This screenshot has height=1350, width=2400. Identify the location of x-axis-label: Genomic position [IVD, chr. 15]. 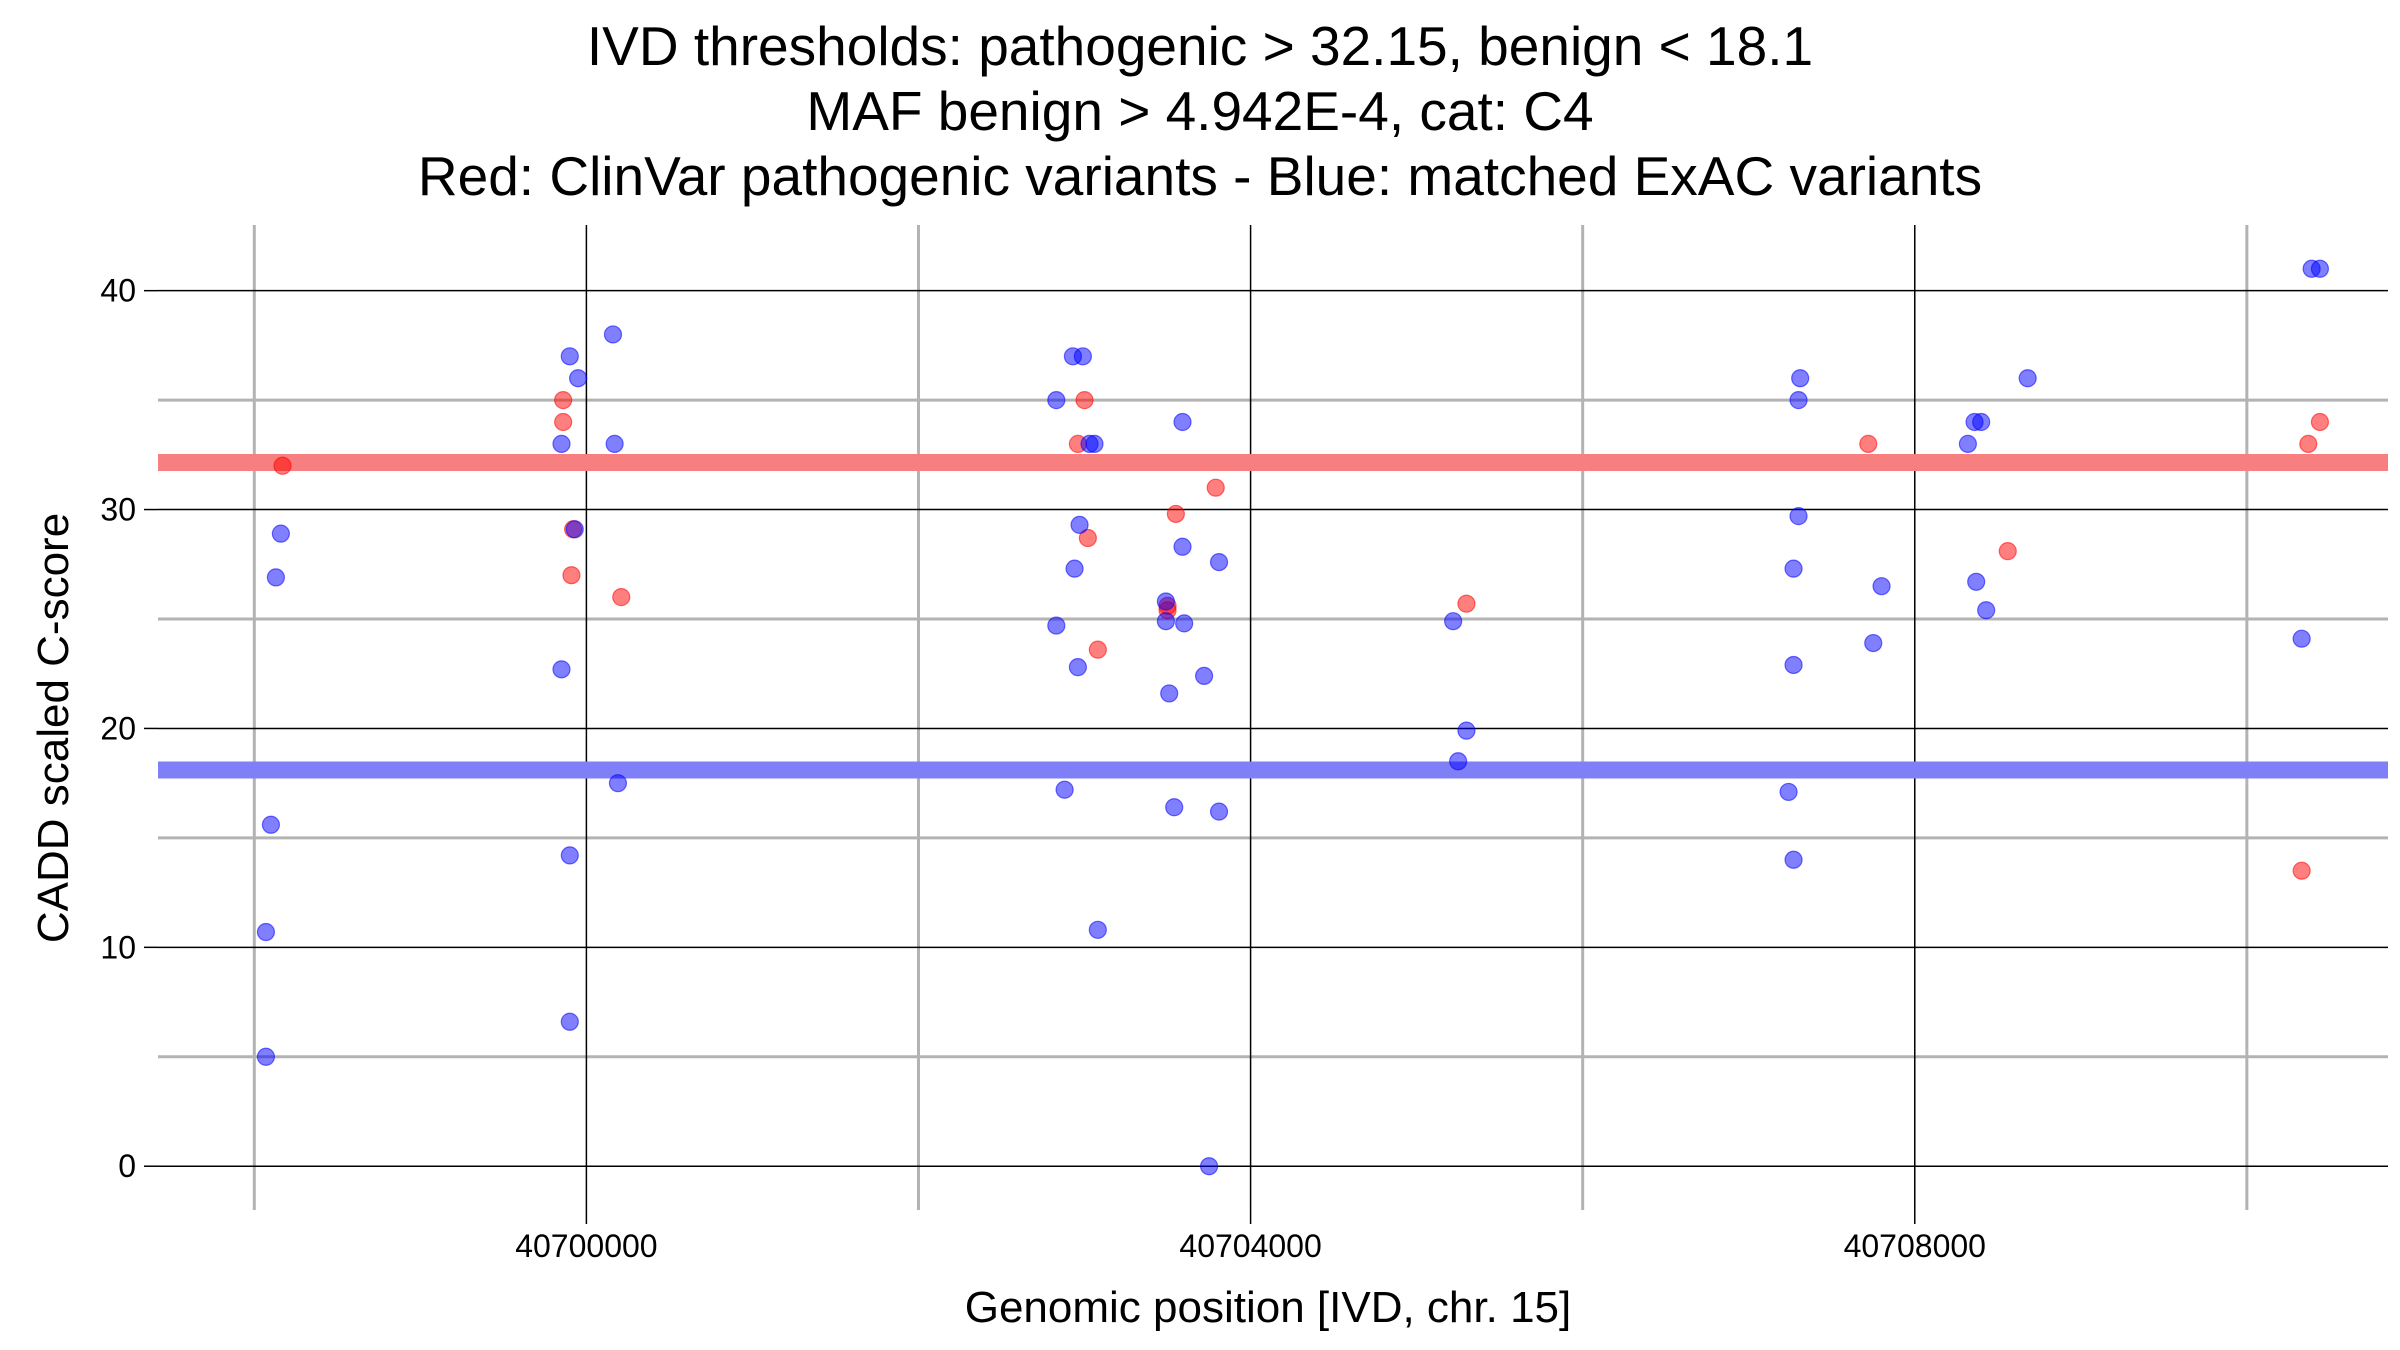
(1268, 1307).